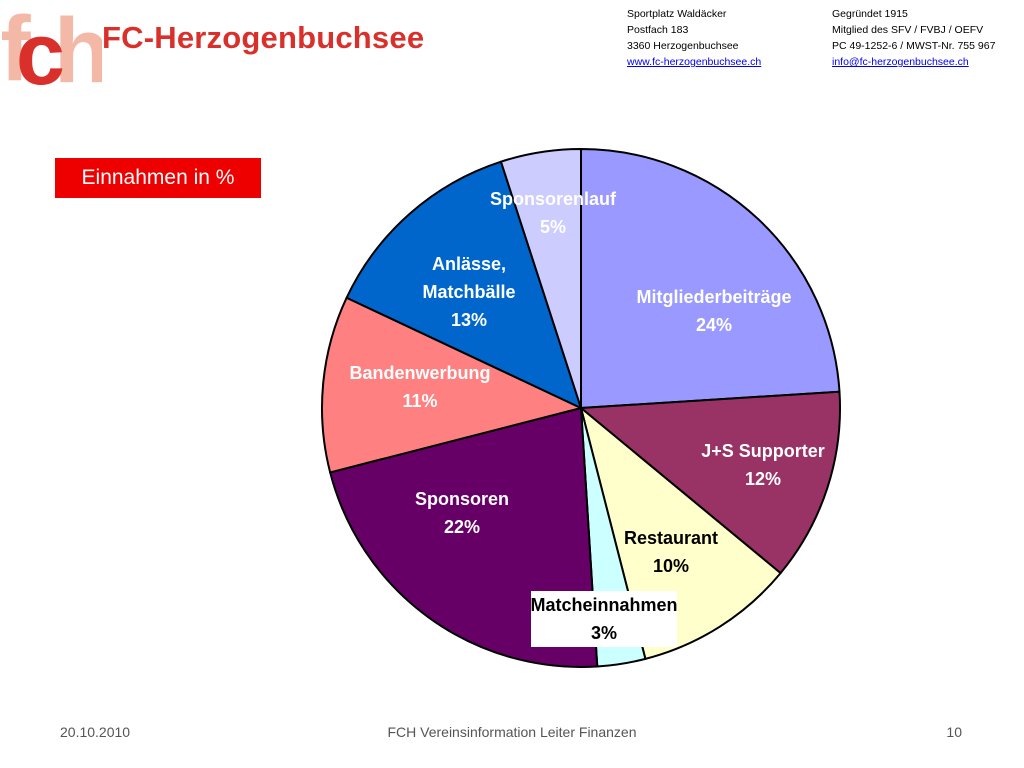 Image resolution: width=1024 pixels, height=768 pixels. Describe the element at coordinates (763, 451) in the screenshot. I see `slice-category-label: J+S Supporter` at that location.